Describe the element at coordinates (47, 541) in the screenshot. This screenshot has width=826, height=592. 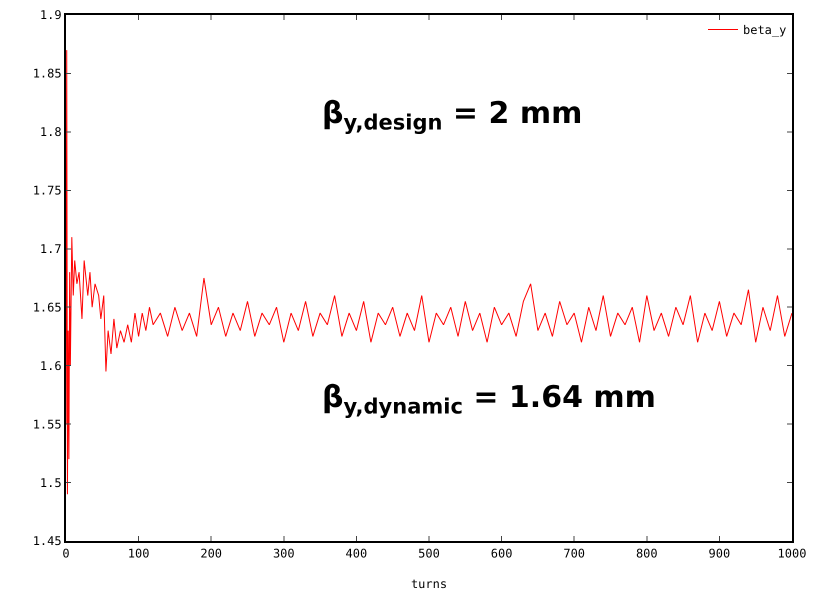
I see `y-tick-label: 1.45` at that location.